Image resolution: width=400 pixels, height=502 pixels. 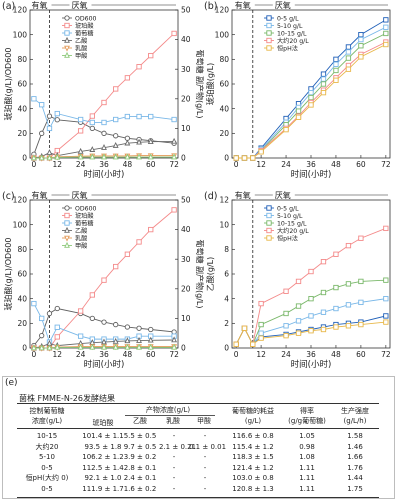 I want to click on table-cell-consumption: 116.6 ± 0.8, so click(x=253, y=436).